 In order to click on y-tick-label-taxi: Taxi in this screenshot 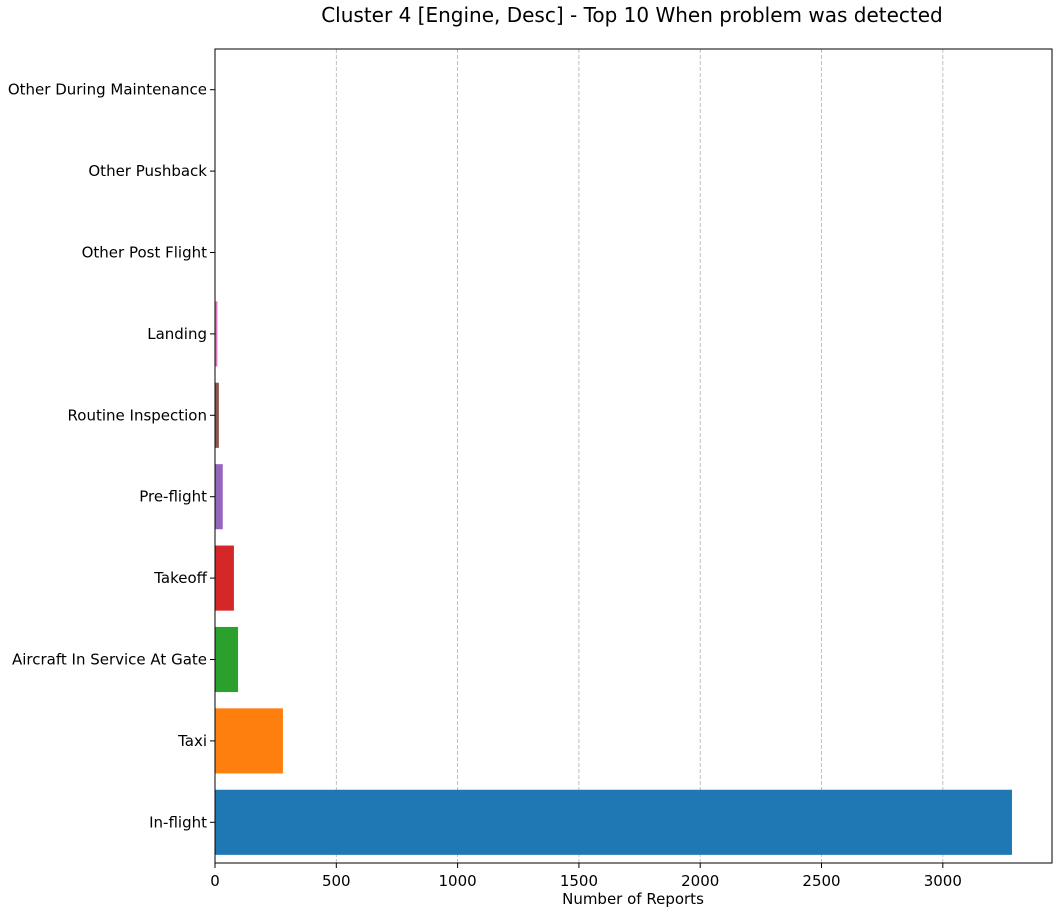, I will do `click(192, 741)`.